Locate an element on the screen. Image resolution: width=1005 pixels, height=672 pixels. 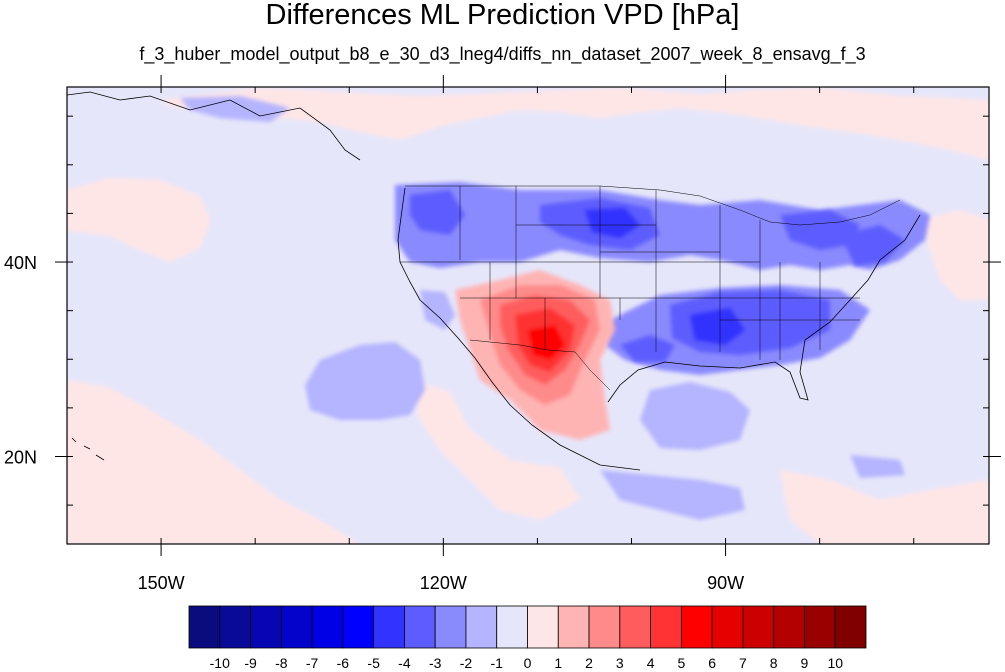
anomaly-core-red-arizona is located at coordinates (546, 342).